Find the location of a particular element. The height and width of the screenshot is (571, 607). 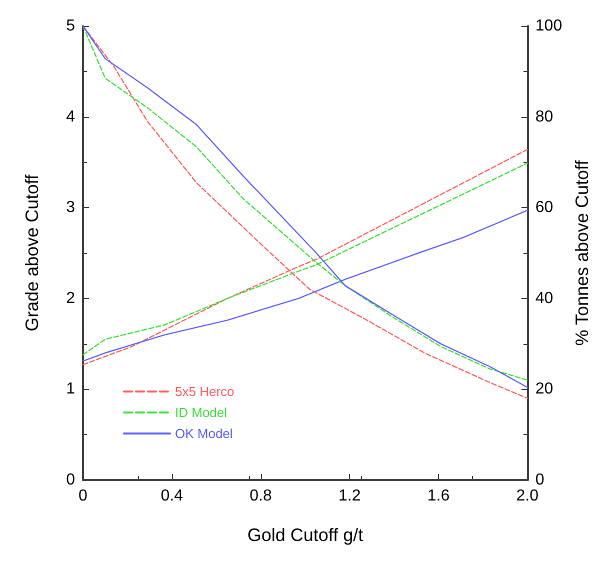

x-axis-title: Gold Cutoff g/t is located at coordinates (305, 535).